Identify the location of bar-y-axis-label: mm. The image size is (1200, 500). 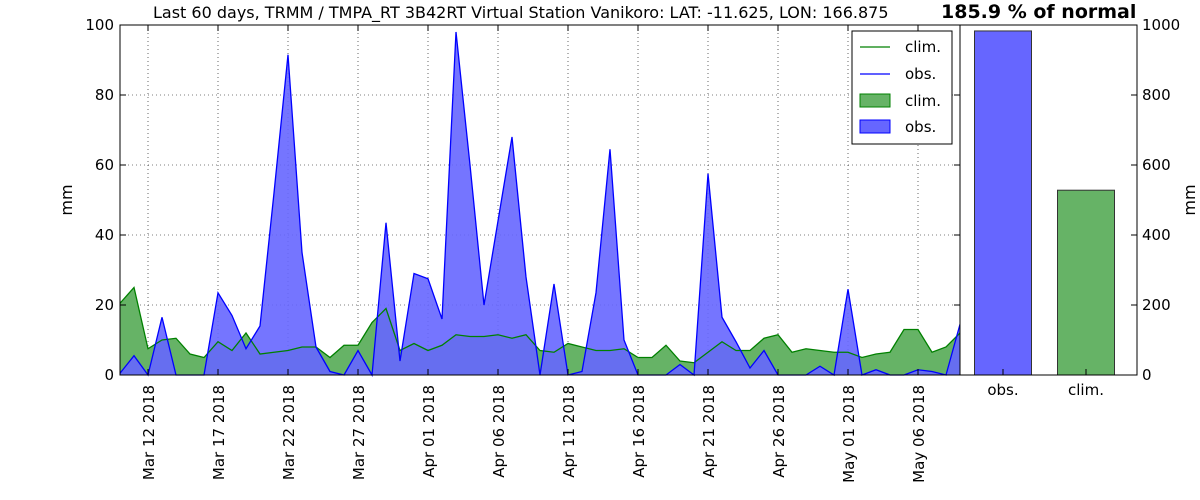
(1189, 199).